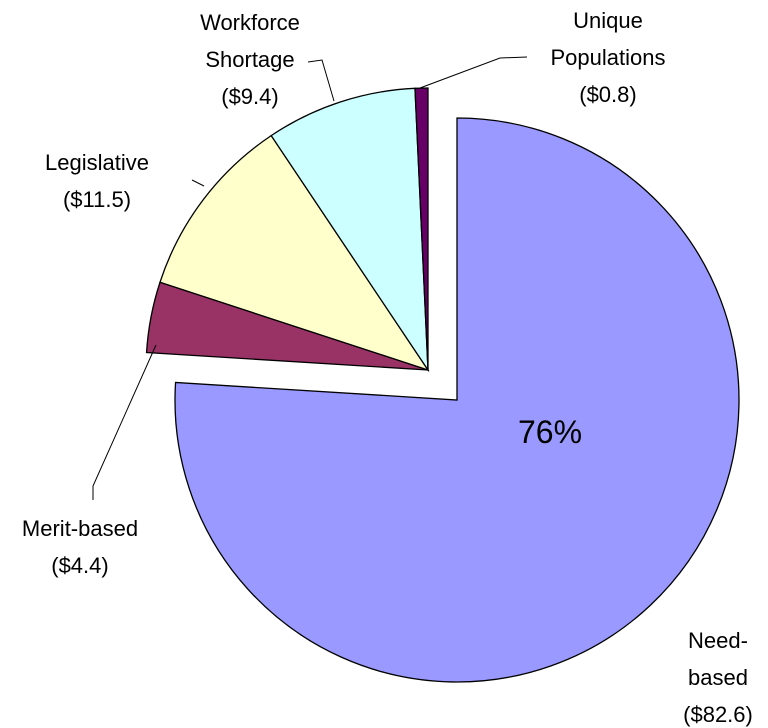 Image resolution: width=768 pixels, height=728 pixels. I want to click on slice-label: Need-based ($82.6), so click(718, 675).